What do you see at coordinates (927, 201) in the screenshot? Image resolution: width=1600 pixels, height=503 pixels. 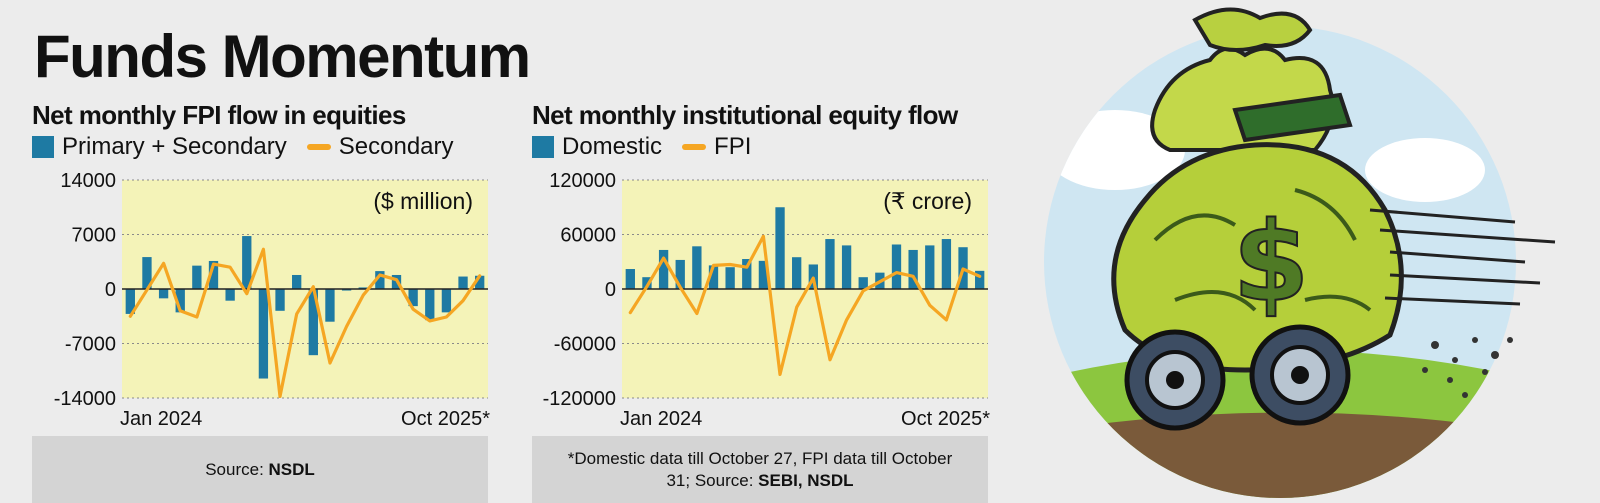 I see `unit-label: (₹ crore)` at bounding box center [927, 201].